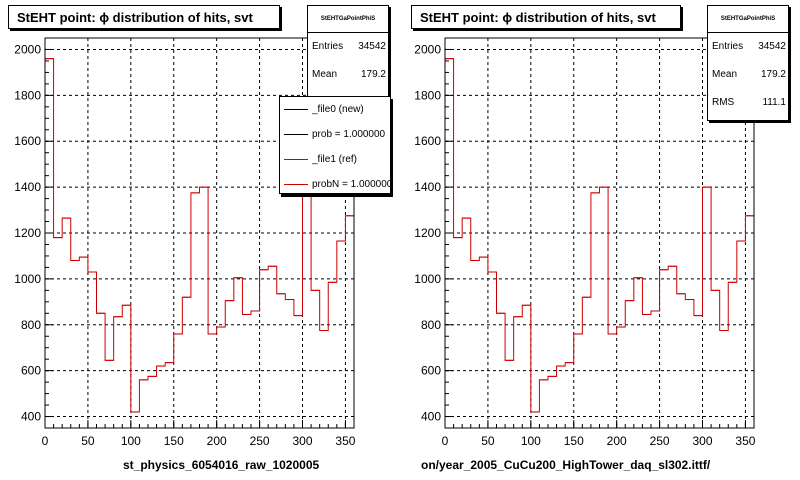  What do you see at coordinates (538, 17) in the screenshot?
I see `plot-title-text-right: StEHT point: ϕ distribution of hits, svt` at bounding box center [538, 17].